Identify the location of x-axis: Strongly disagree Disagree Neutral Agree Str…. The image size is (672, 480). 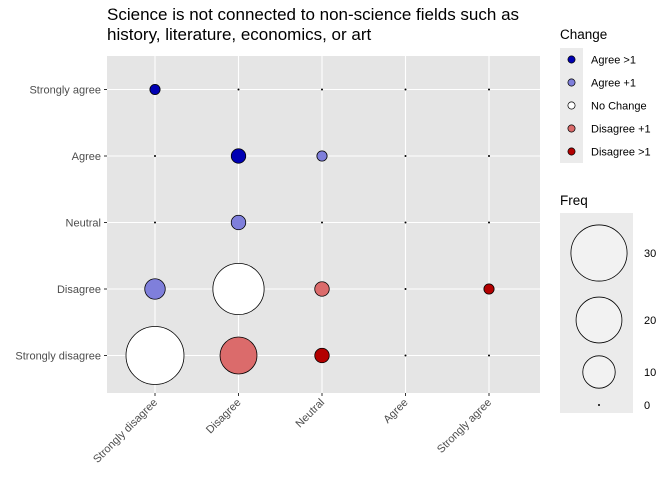
(292, 429).